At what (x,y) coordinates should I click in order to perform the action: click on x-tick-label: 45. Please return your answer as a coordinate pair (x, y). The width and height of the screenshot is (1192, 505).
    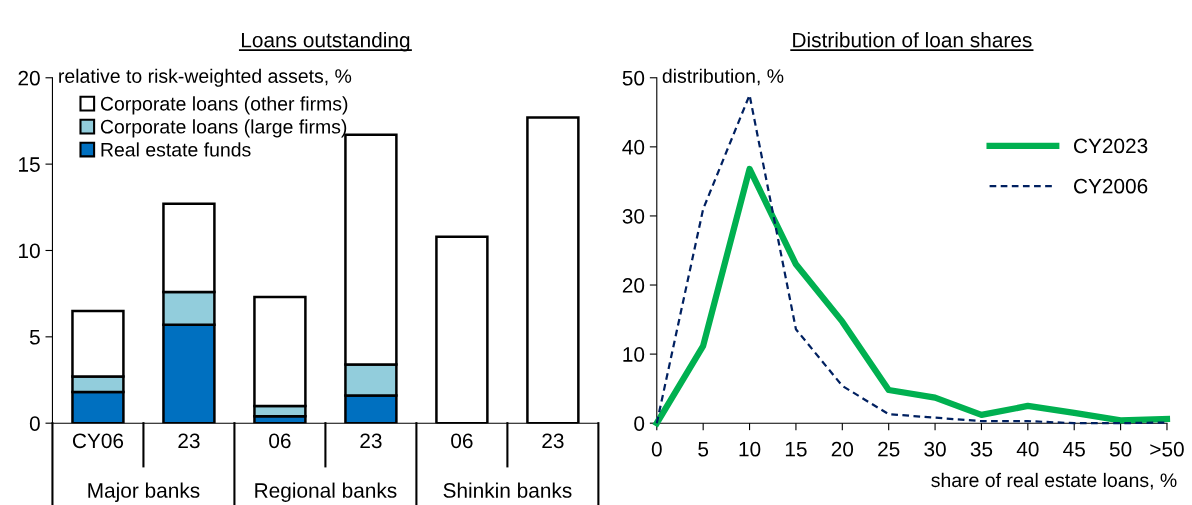
    Looking at the image, I should click on (1074, 449).